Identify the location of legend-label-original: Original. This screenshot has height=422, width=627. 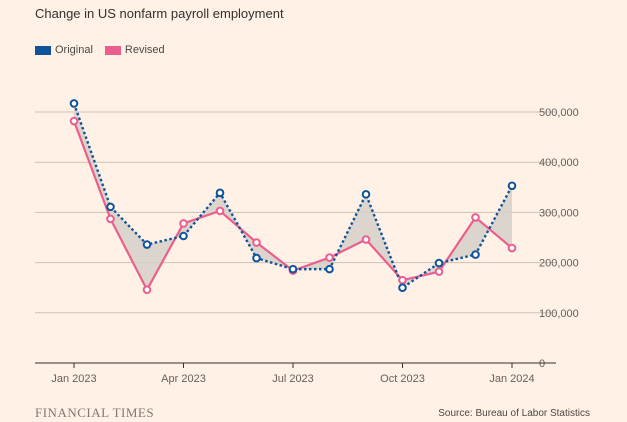
(74, 50).